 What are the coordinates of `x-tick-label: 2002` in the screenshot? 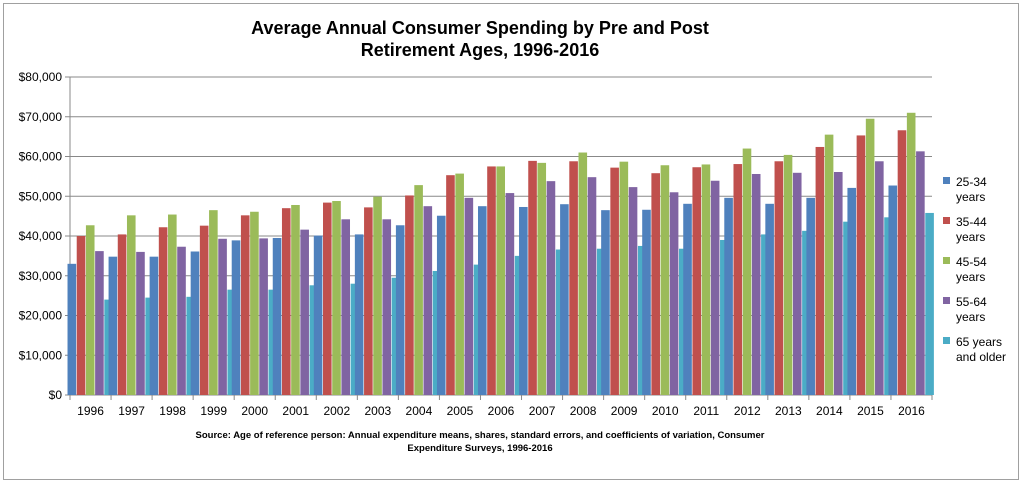 It's located at (336, 411).